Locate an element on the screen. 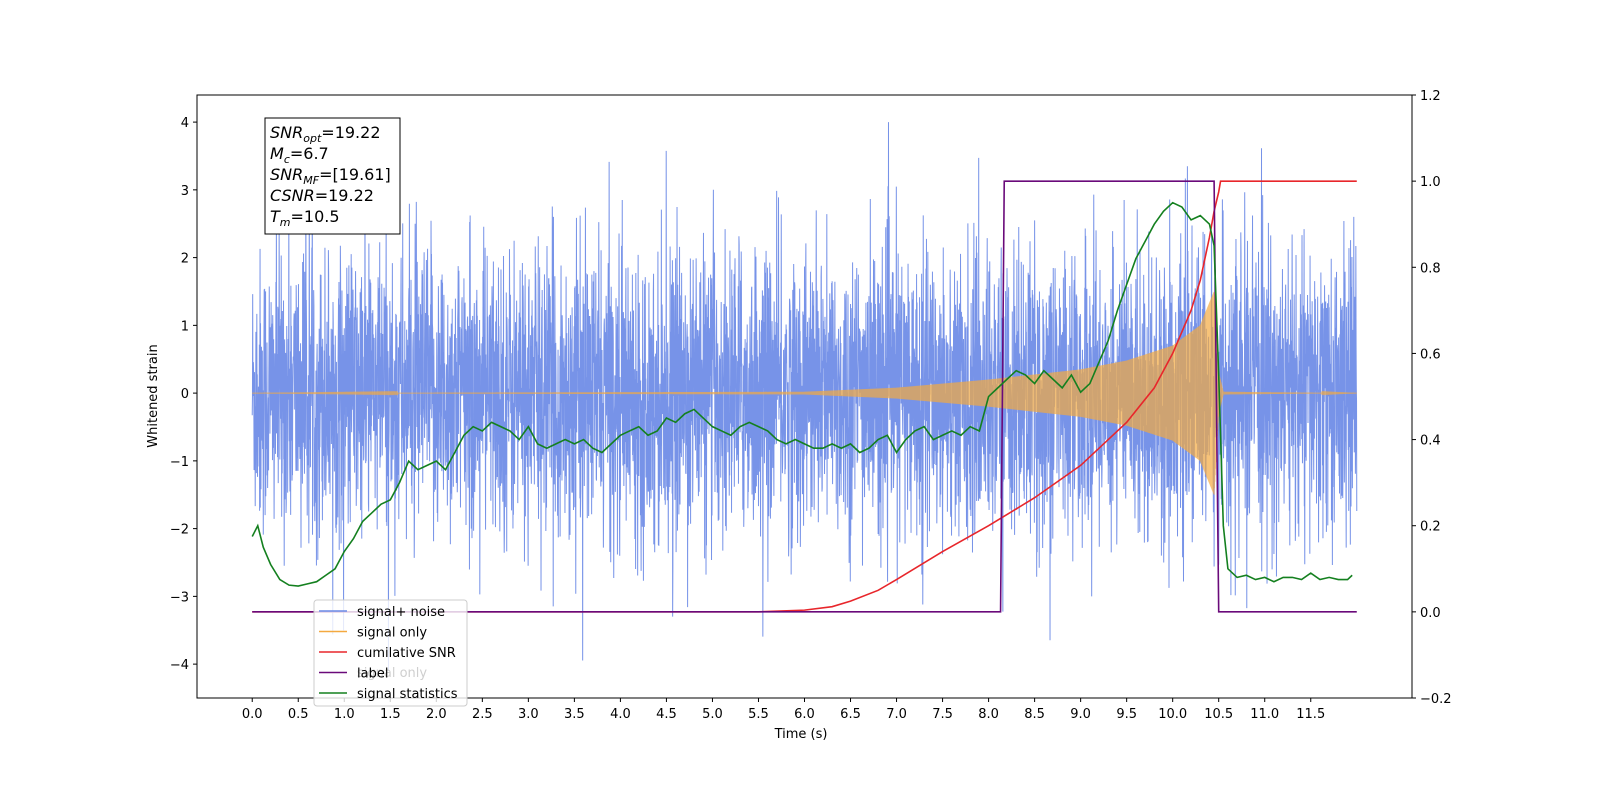  y-axis-right-ticks: 1.2 1.0 0.8 0.6 0.4 0.2 0.0 −0.2 is located at coordinates (1432, 398).